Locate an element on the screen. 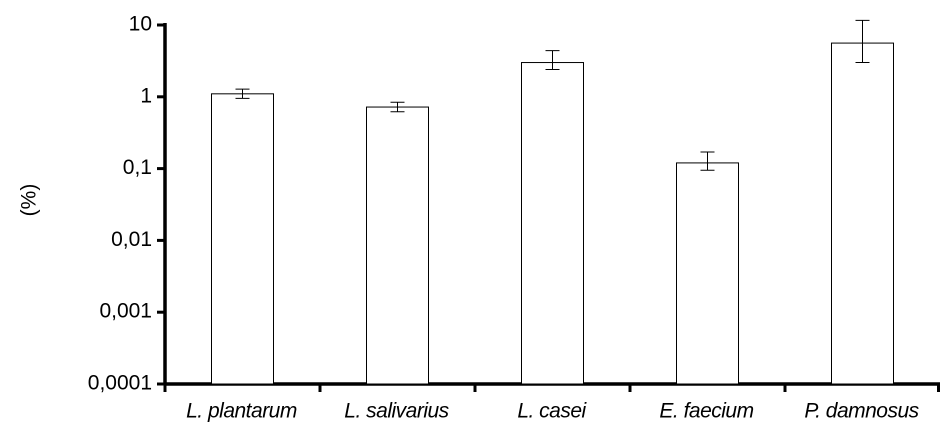 The width and height of the screenshot is (941, 448). x-tick-label: L. casei is located at coordinates (552, 411).